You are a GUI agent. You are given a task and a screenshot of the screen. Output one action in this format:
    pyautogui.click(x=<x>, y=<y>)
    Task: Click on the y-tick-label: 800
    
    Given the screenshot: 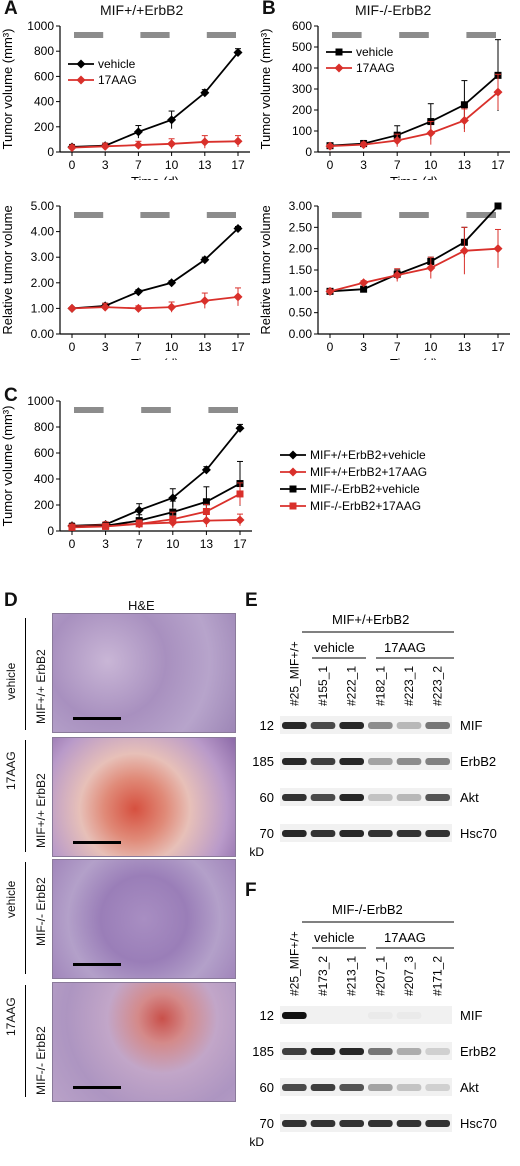 What is the action you would take?
    pyautogui.click(x=44, y=51)
    